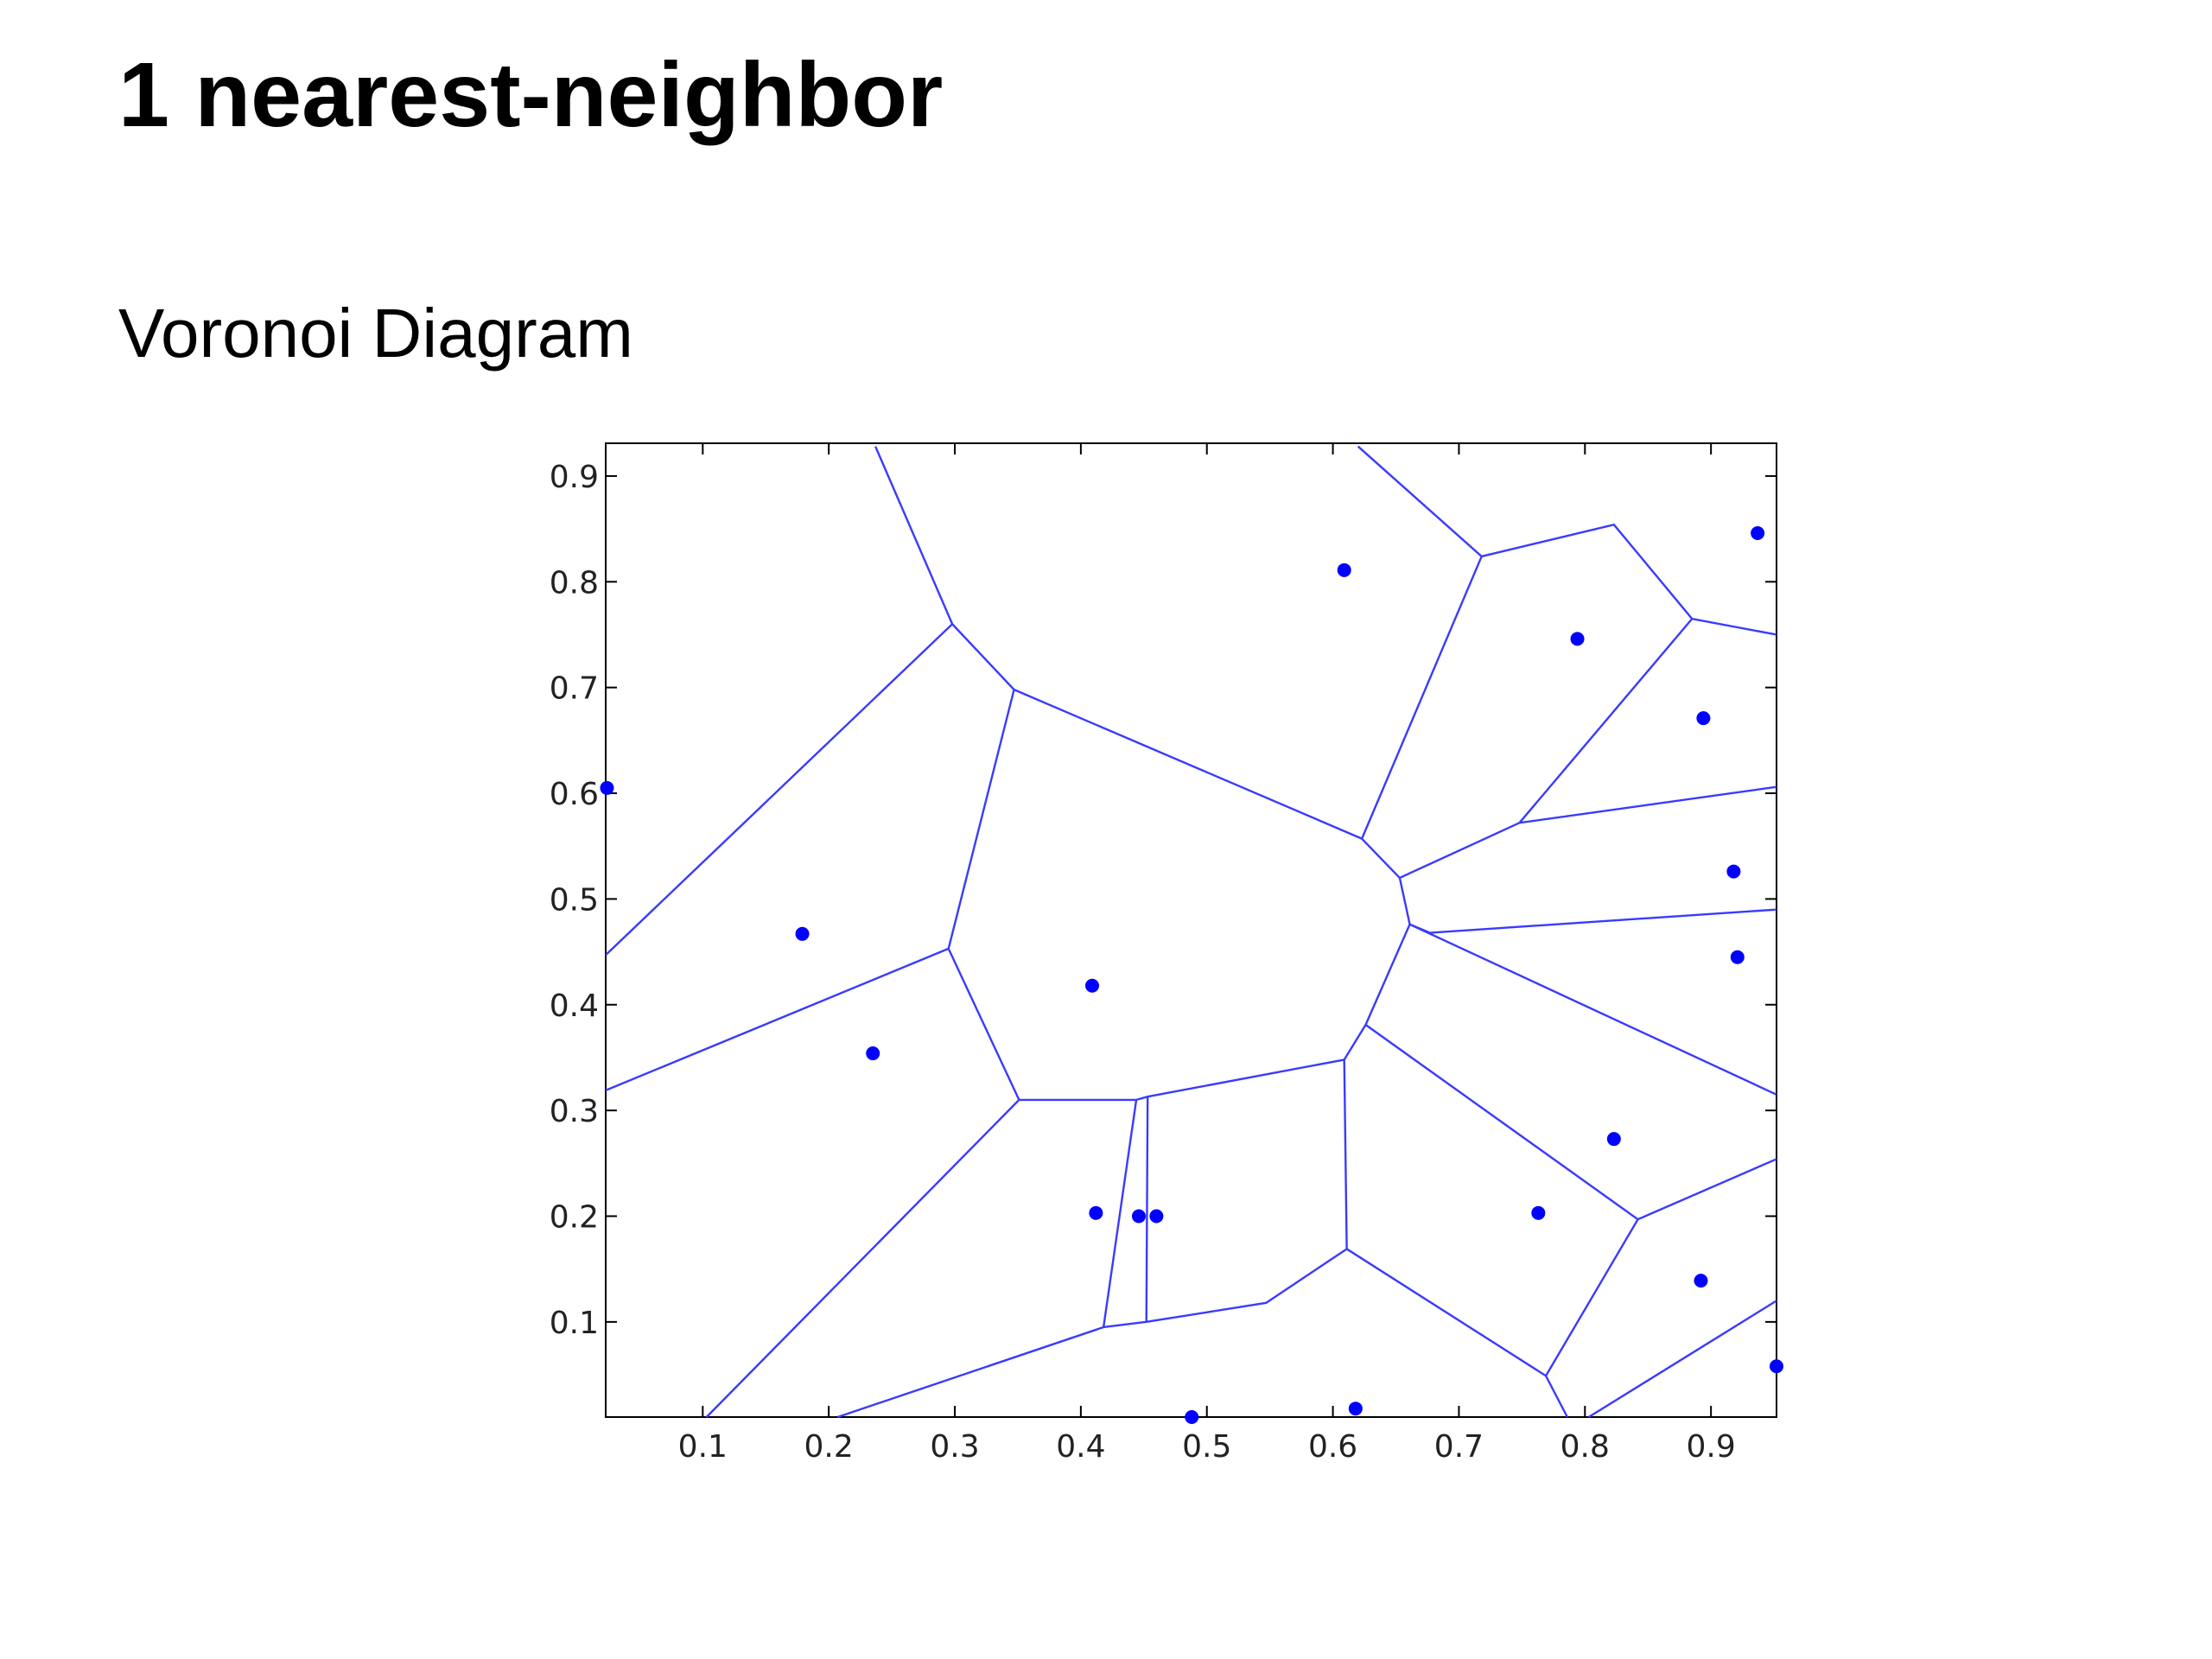 This screenshot has height=1659, width=2212. Describe the element at coordinates (574, 1218) in the screenshot. I see `y-tick-label: 0.2` at that location.